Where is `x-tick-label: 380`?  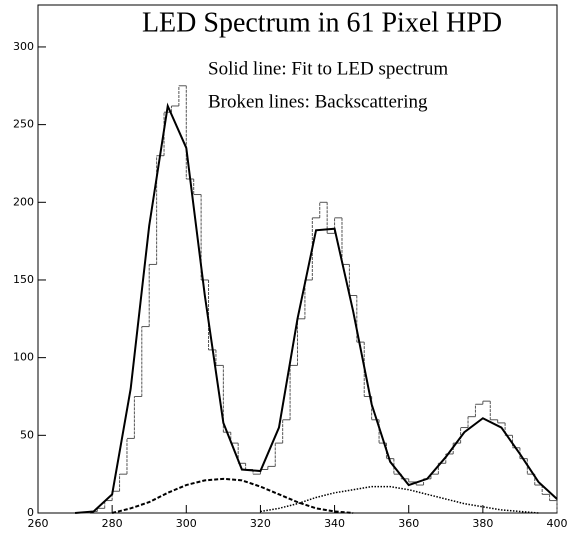
x-tick-label: 380 is located at coordinates (482, 523).